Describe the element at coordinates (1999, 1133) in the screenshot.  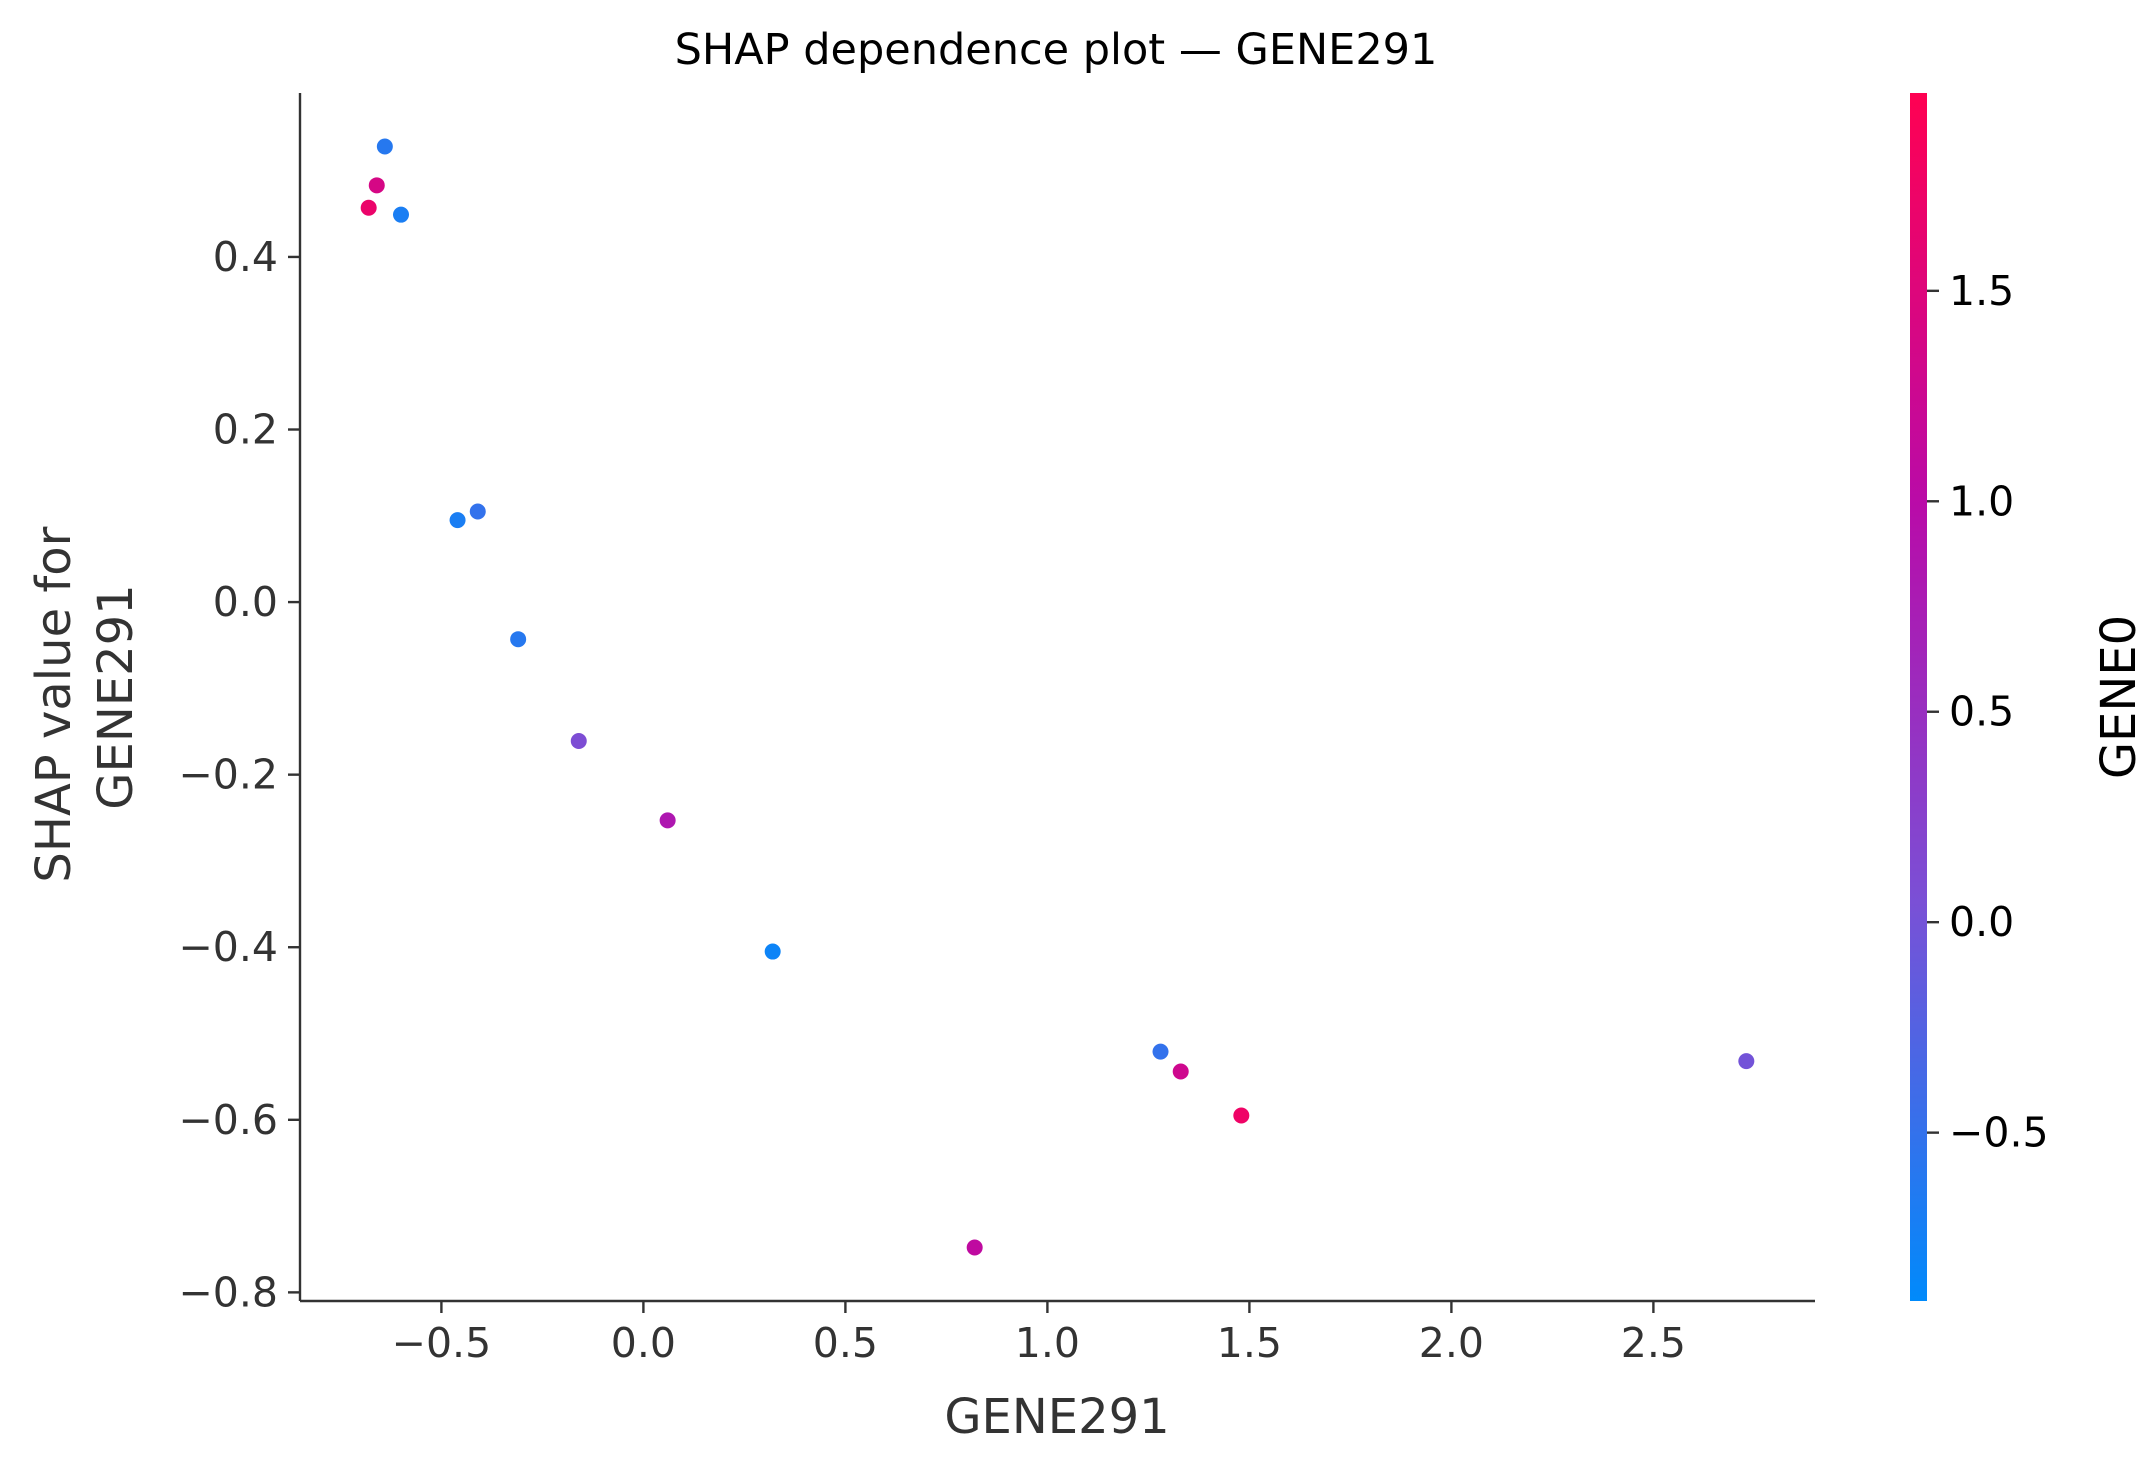
I see `colorbar-tick-label: −0.5` at that location.